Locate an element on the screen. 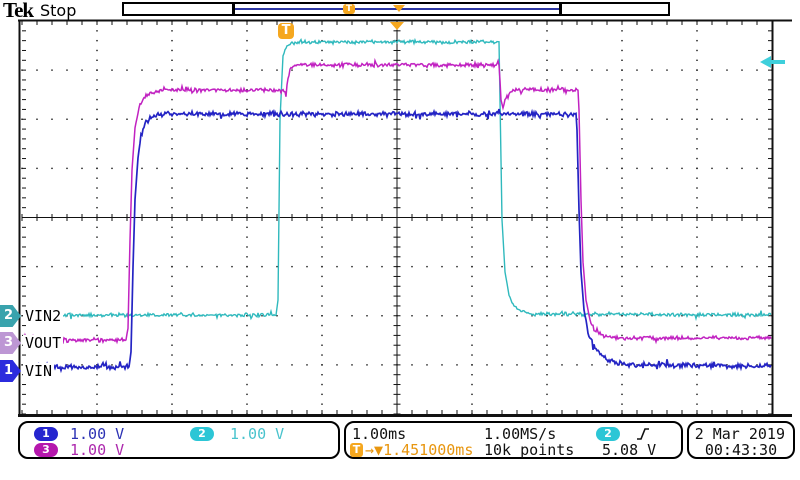 The height and width of the screenshot is (480, 800). date-readout: 2 Mar 2019 is located at coordinates (739, 434).